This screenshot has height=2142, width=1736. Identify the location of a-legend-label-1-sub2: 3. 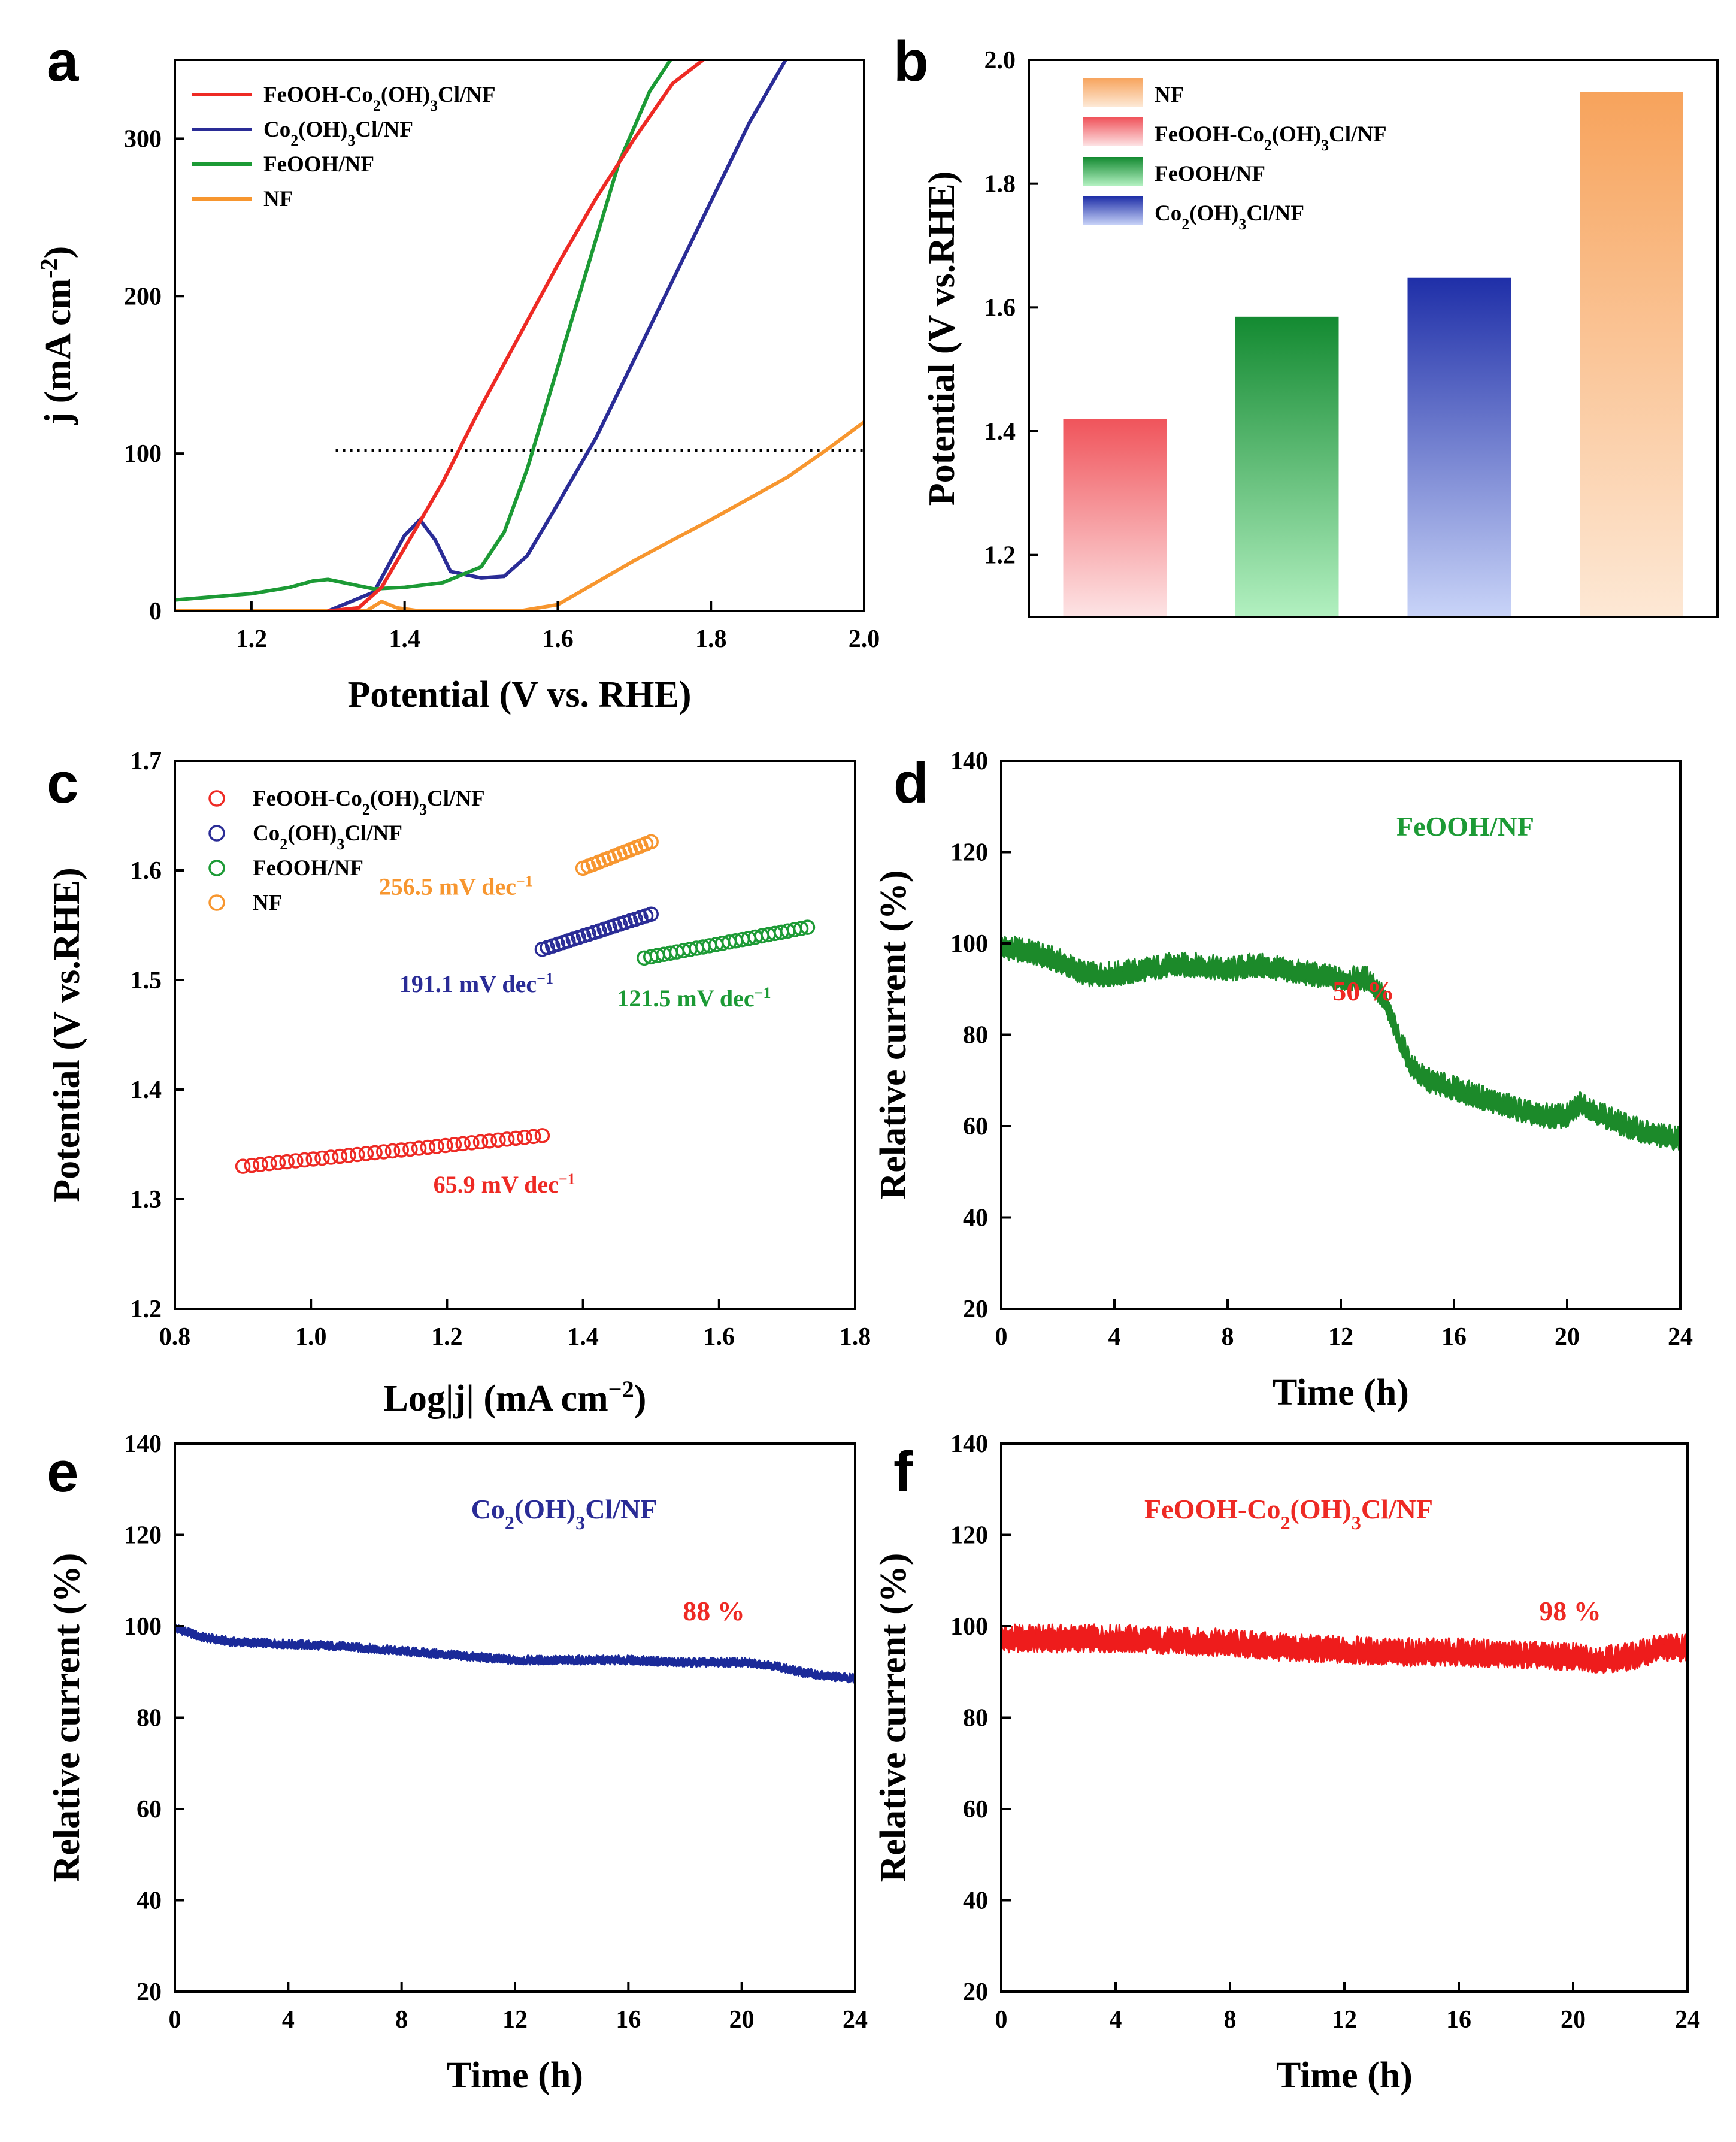
(351, 140).